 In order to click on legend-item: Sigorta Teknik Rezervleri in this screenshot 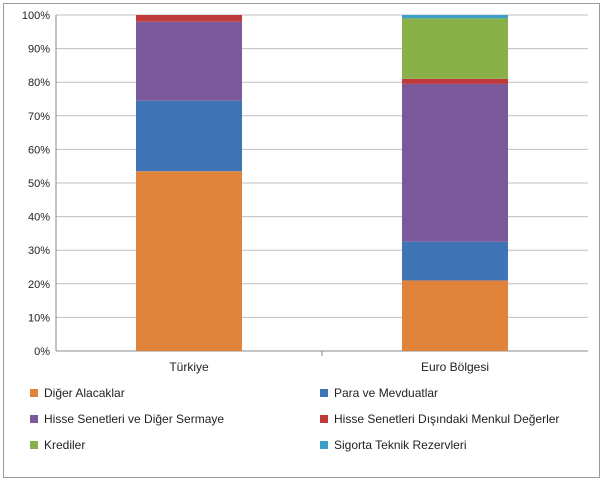, I will do `click(455, 445)`.